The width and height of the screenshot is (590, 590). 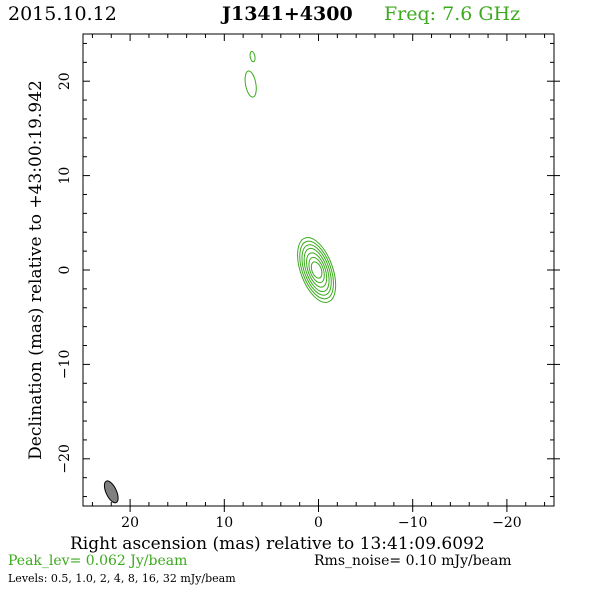 I want to click on contours, so click(x=290, y=177).